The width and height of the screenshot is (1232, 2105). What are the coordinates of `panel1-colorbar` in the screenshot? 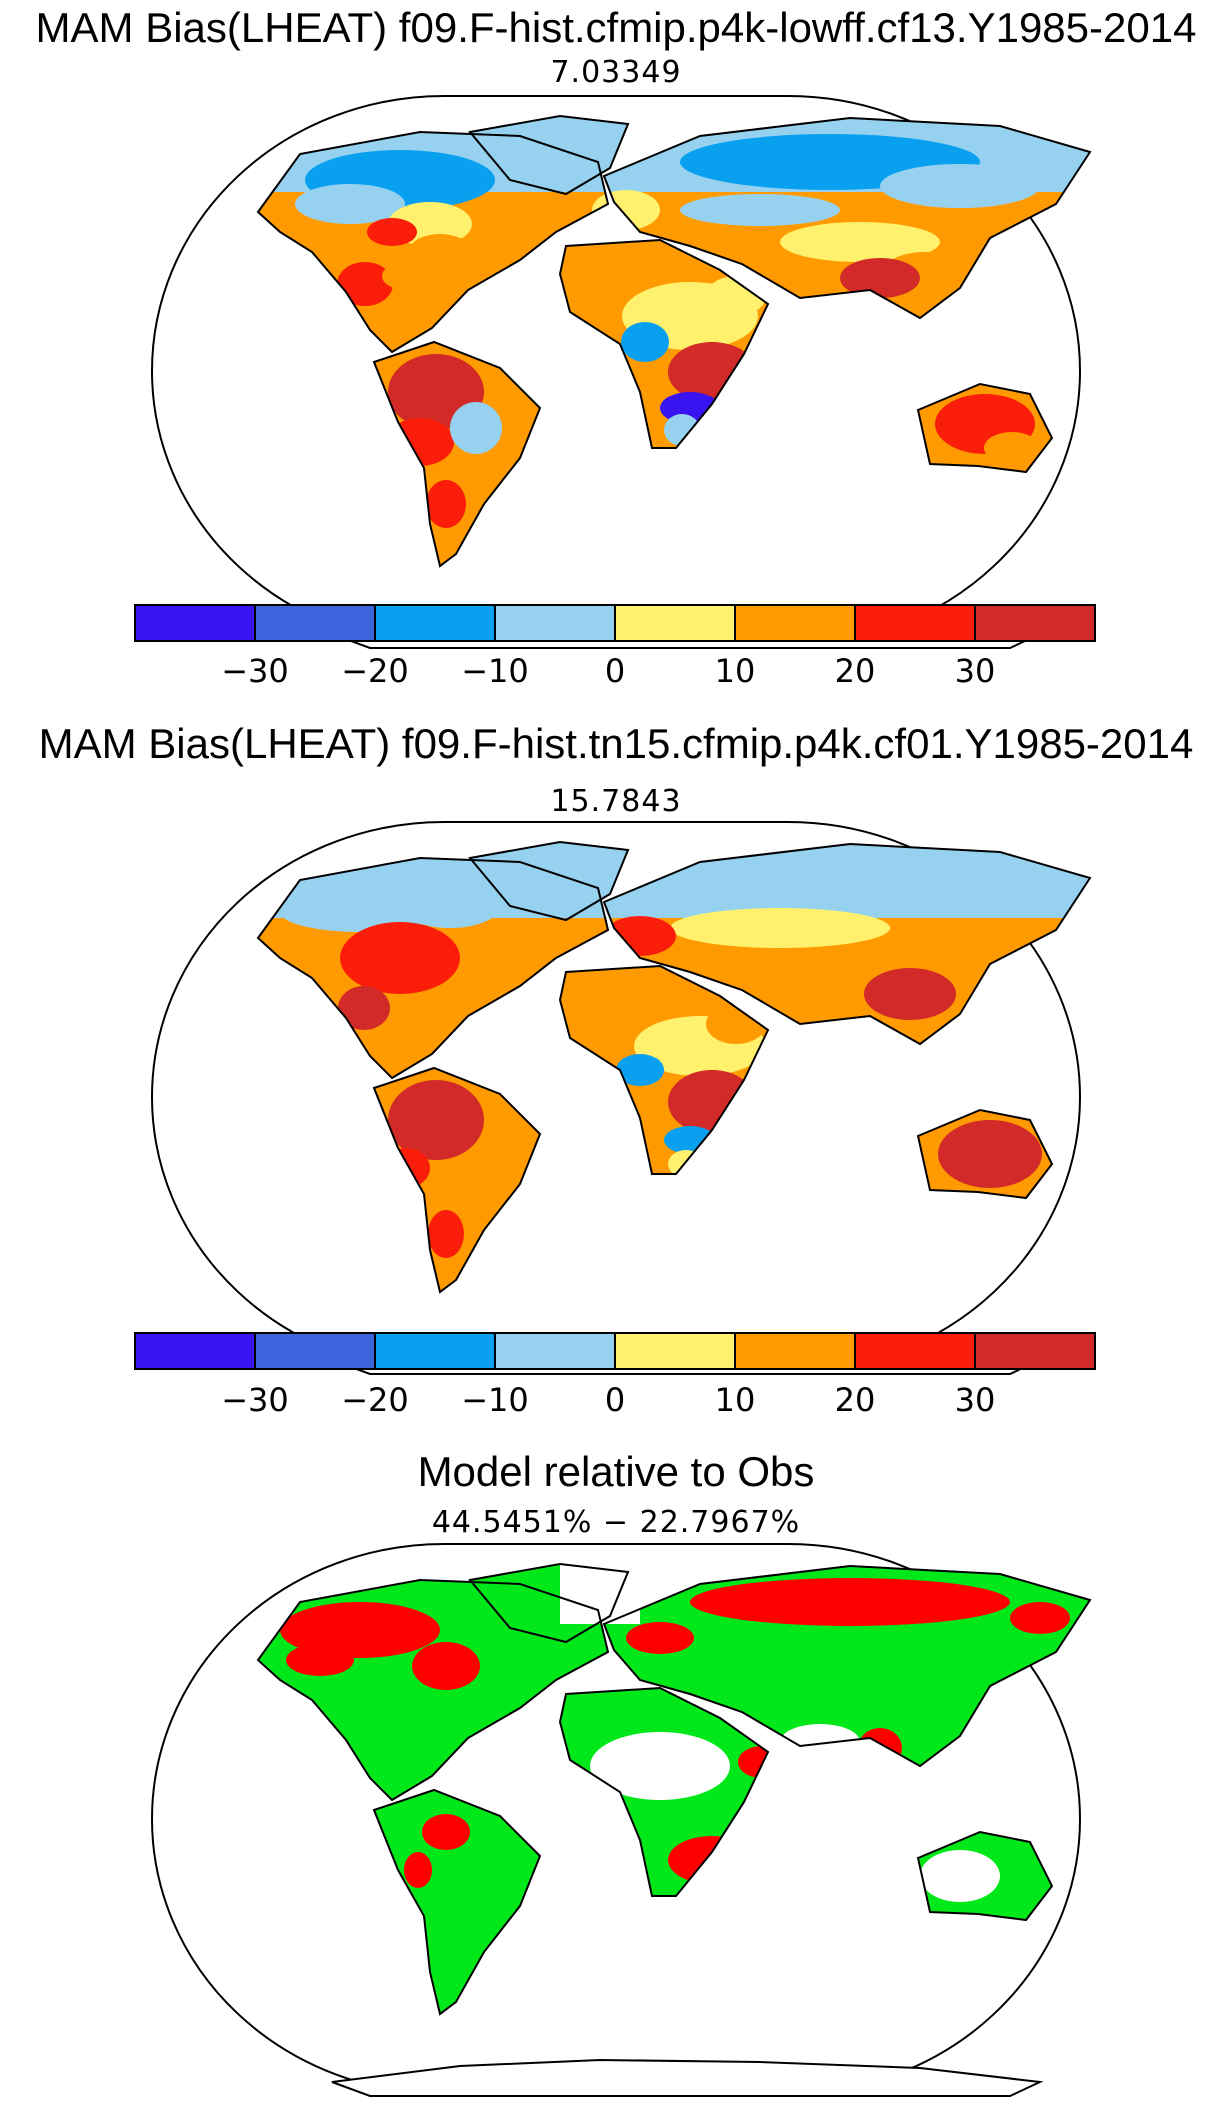 It's located at (615, 623).